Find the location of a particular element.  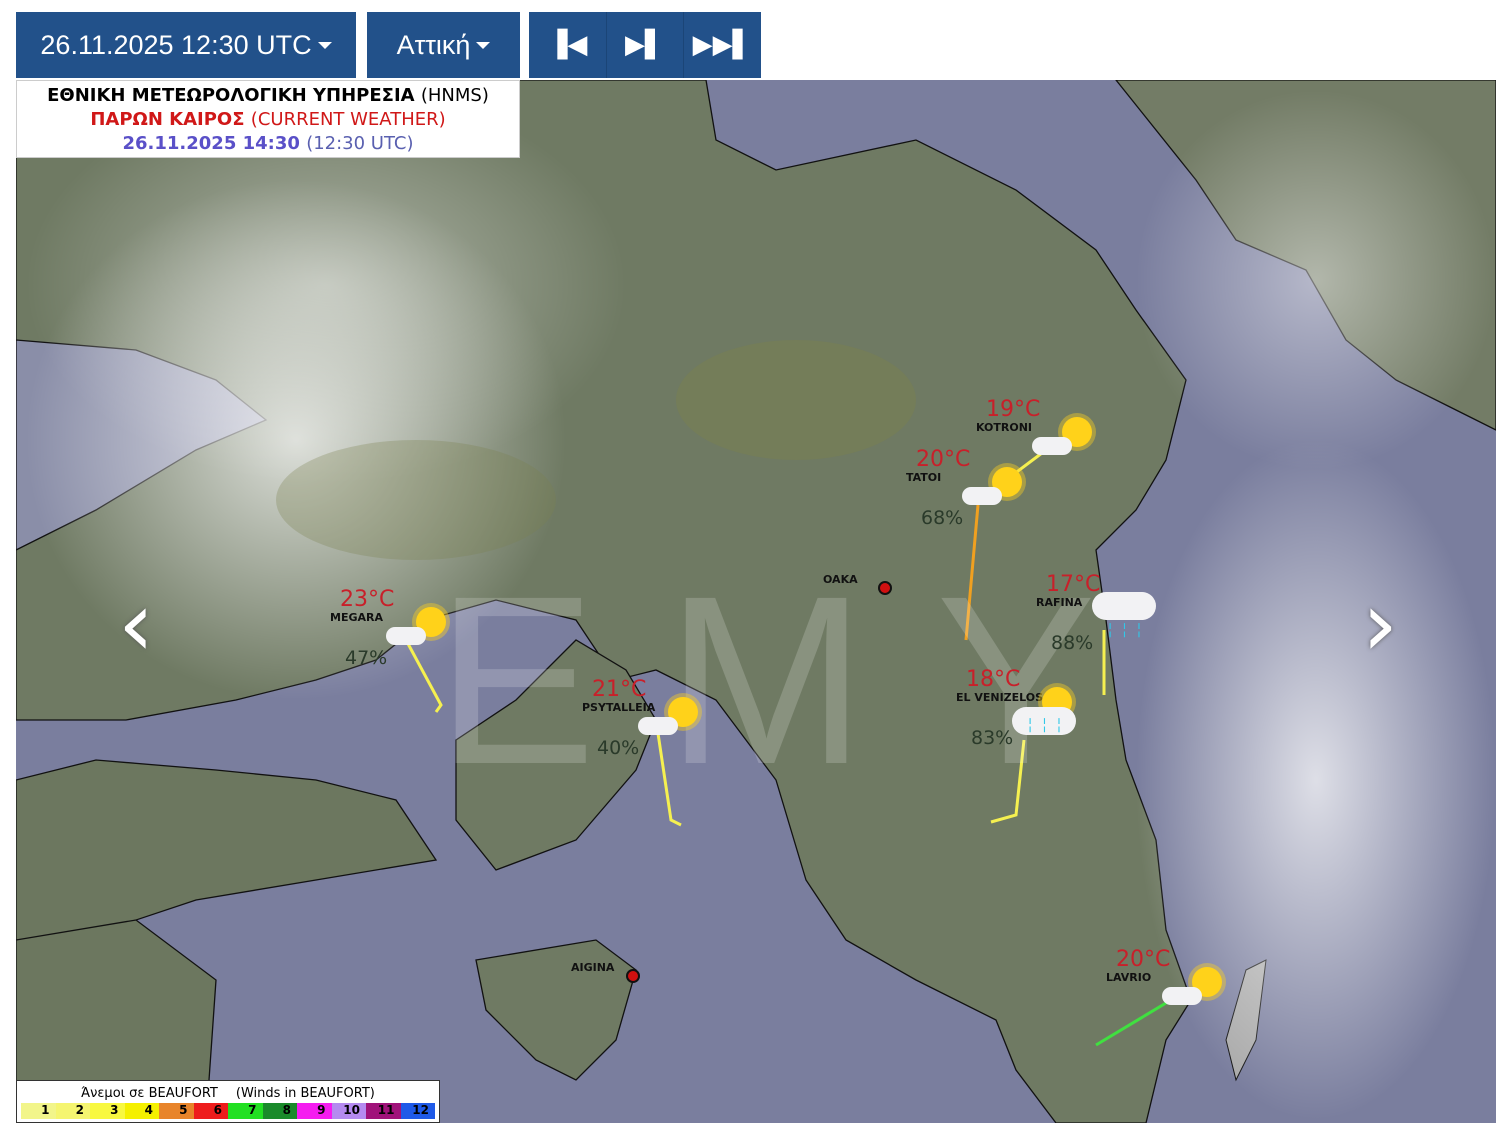

station-humidity: 40% is located at coordinates (618, 748).